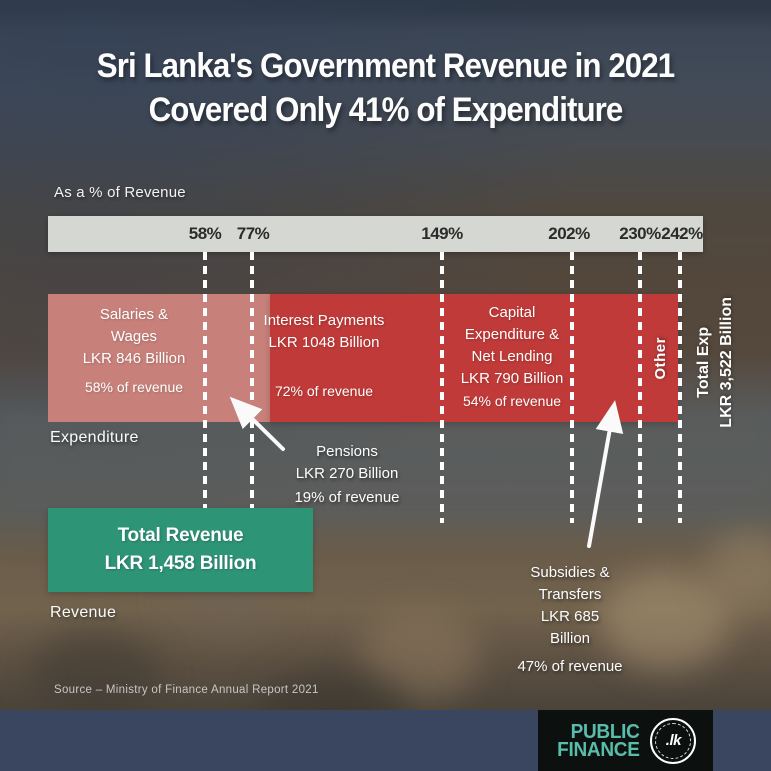 The height and width of the screenshot is (771, 771). Describe the element at coordinates (512, 312) in the screenshot. I see `capital-title-line1: Capital` at that location.